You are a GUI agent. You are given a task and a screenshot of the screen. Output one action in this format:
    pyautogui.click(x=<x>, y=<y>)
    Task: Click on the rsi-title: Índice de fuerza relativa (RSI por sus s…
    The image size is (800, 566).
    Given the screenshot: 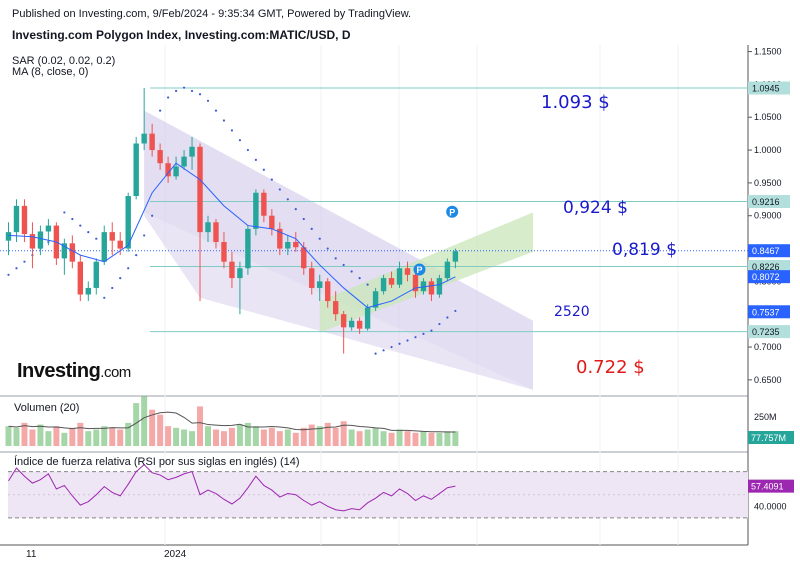 What is the action you would take?
    pyautogui.click(x=157, y=462)
    